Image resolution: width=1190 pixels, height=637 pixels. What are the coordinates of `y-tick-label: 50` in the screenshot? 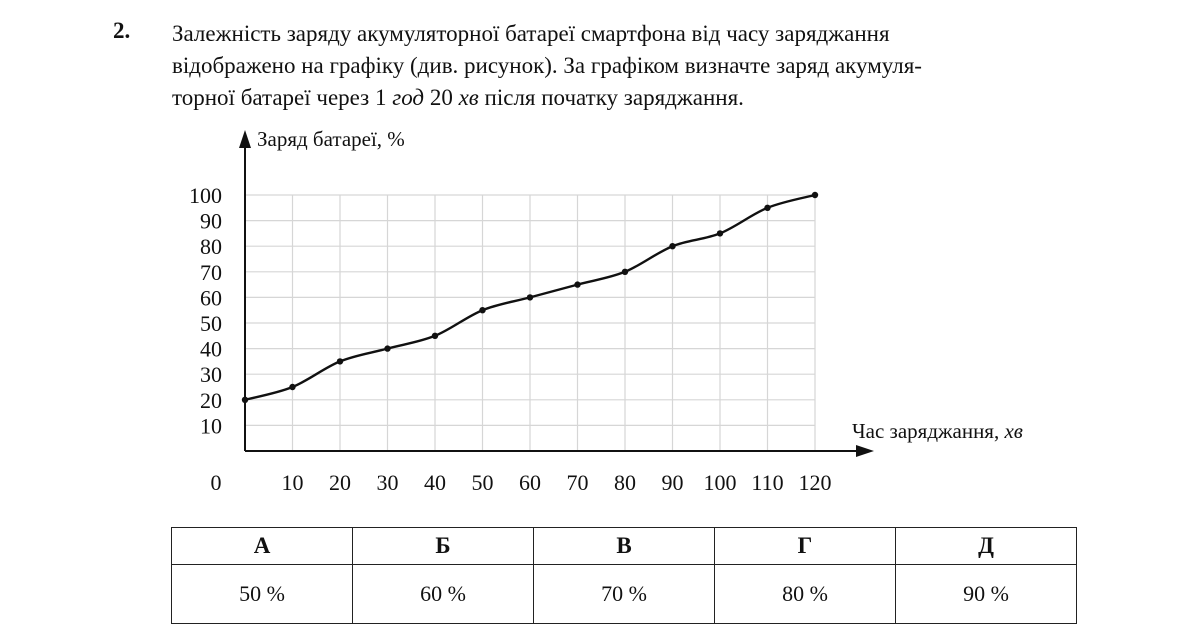 It's located at (211, 323).